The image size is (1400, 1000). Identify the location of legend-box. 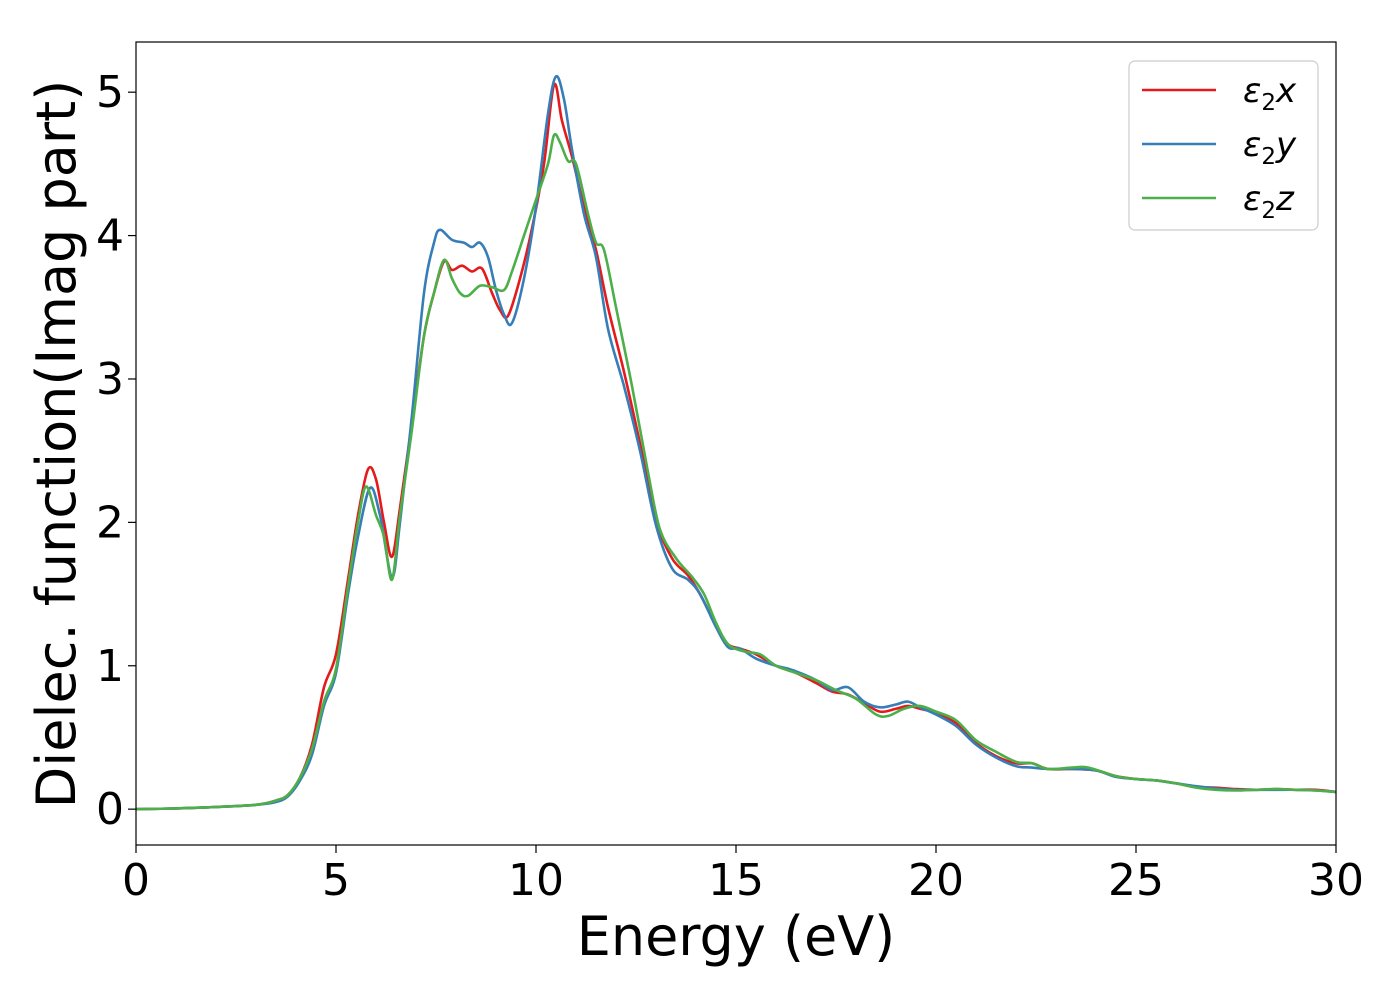
(1223, 145).